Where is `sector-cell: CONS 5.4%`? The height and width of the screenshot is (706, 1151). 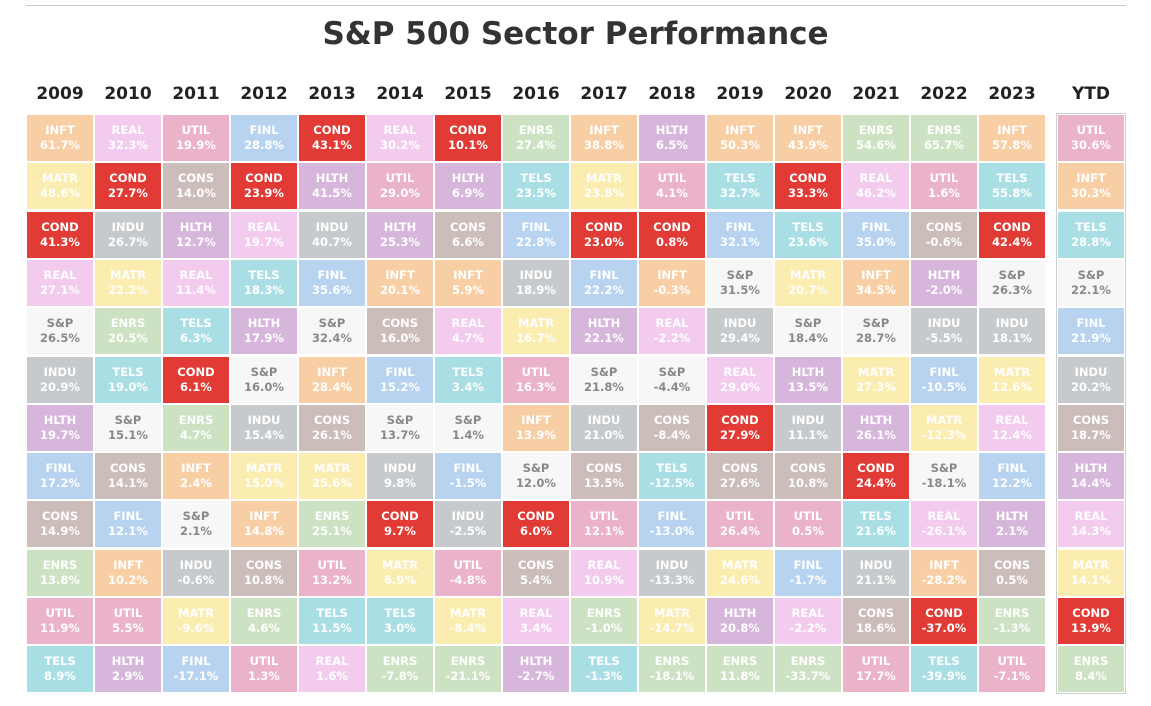 sector-cell: CONS 5.4% is located at coordinates (536, 573).